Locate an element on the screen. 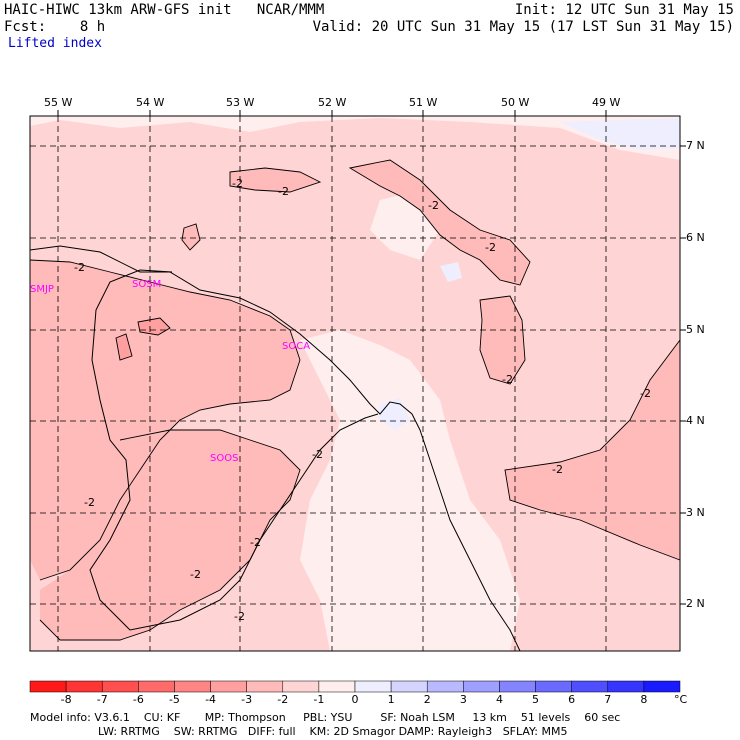 This screenshot has height=740, width=740. forecast-hour: Fcst: 8 h is located at coordinates (55, 27).